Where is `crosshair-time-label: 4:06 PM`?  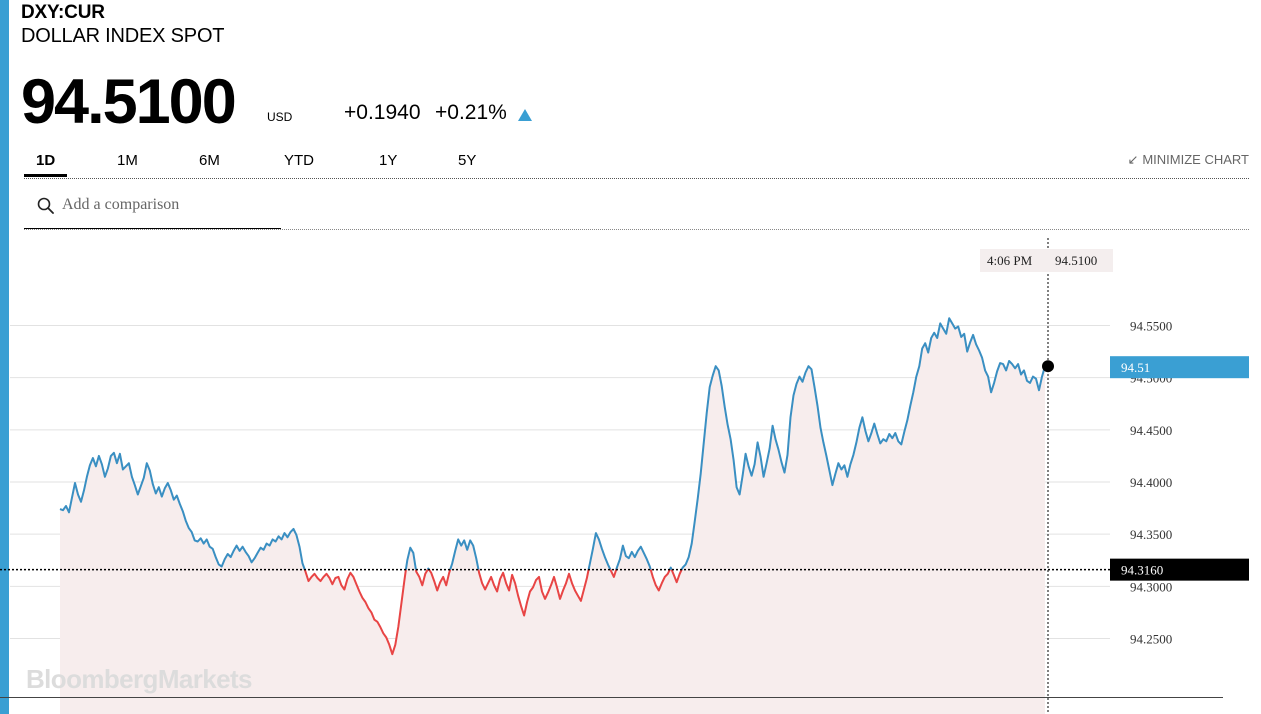 crosshair-time-label: 4:06 PM is located at coordinates (1010, 260).